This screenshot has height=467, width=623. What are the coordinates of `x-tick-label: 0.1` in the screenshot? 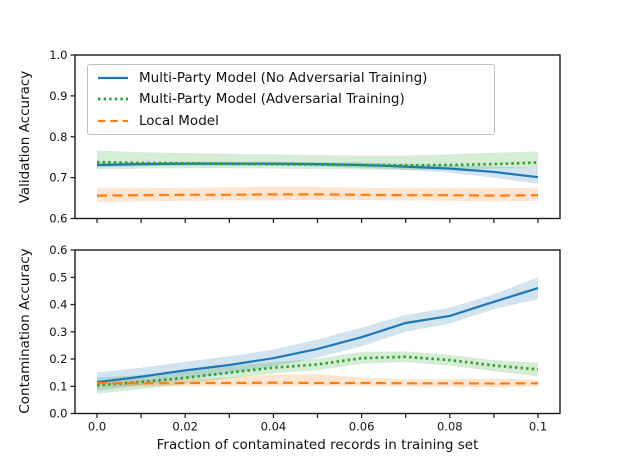 It's located at (538, 427).